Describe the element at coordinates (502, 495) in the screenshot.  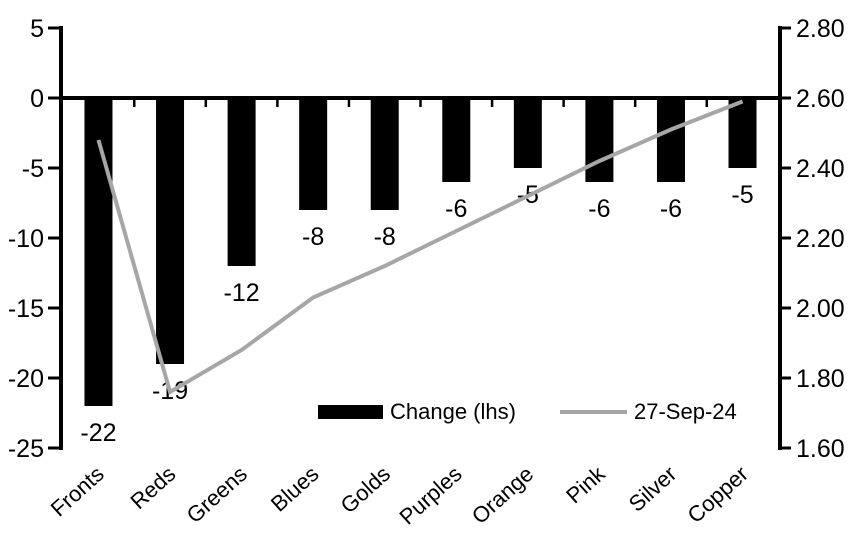
I see `x-category-label: Orange` at that location.